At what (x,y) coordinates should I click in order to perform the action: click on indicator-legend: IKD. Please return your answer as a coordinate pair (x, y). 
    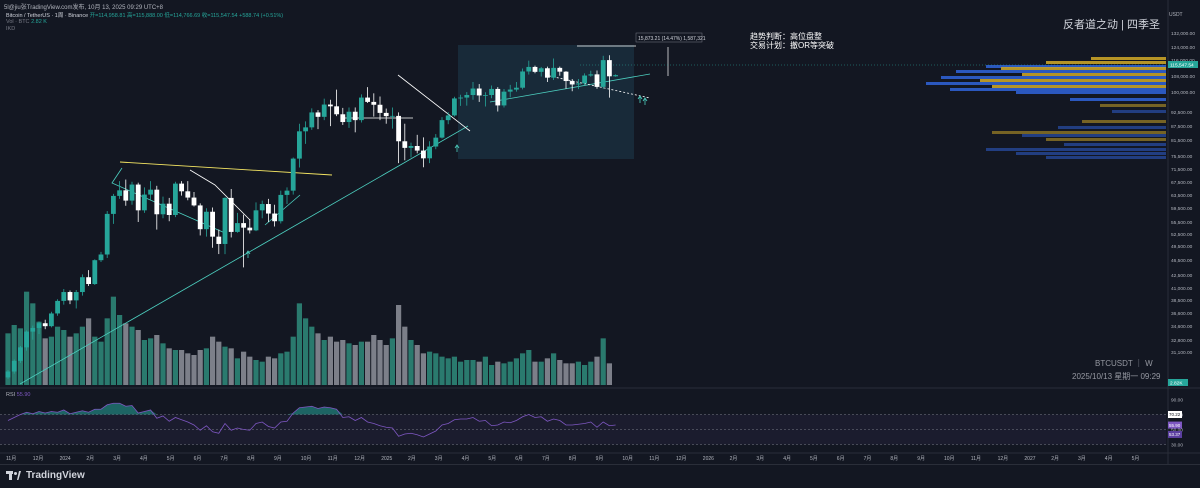
    Looking at the image, I should click on (10, 29).